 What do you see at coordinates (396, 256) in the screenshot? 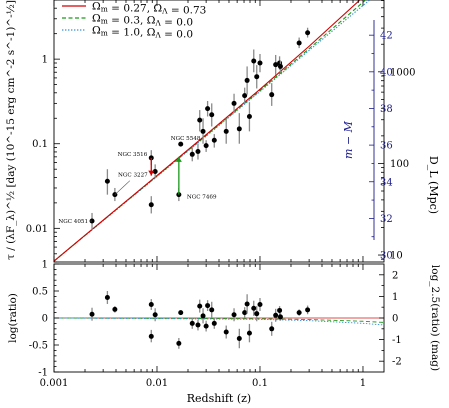
I see `dl-tick-label: 10` at bounding box center [396, 256].